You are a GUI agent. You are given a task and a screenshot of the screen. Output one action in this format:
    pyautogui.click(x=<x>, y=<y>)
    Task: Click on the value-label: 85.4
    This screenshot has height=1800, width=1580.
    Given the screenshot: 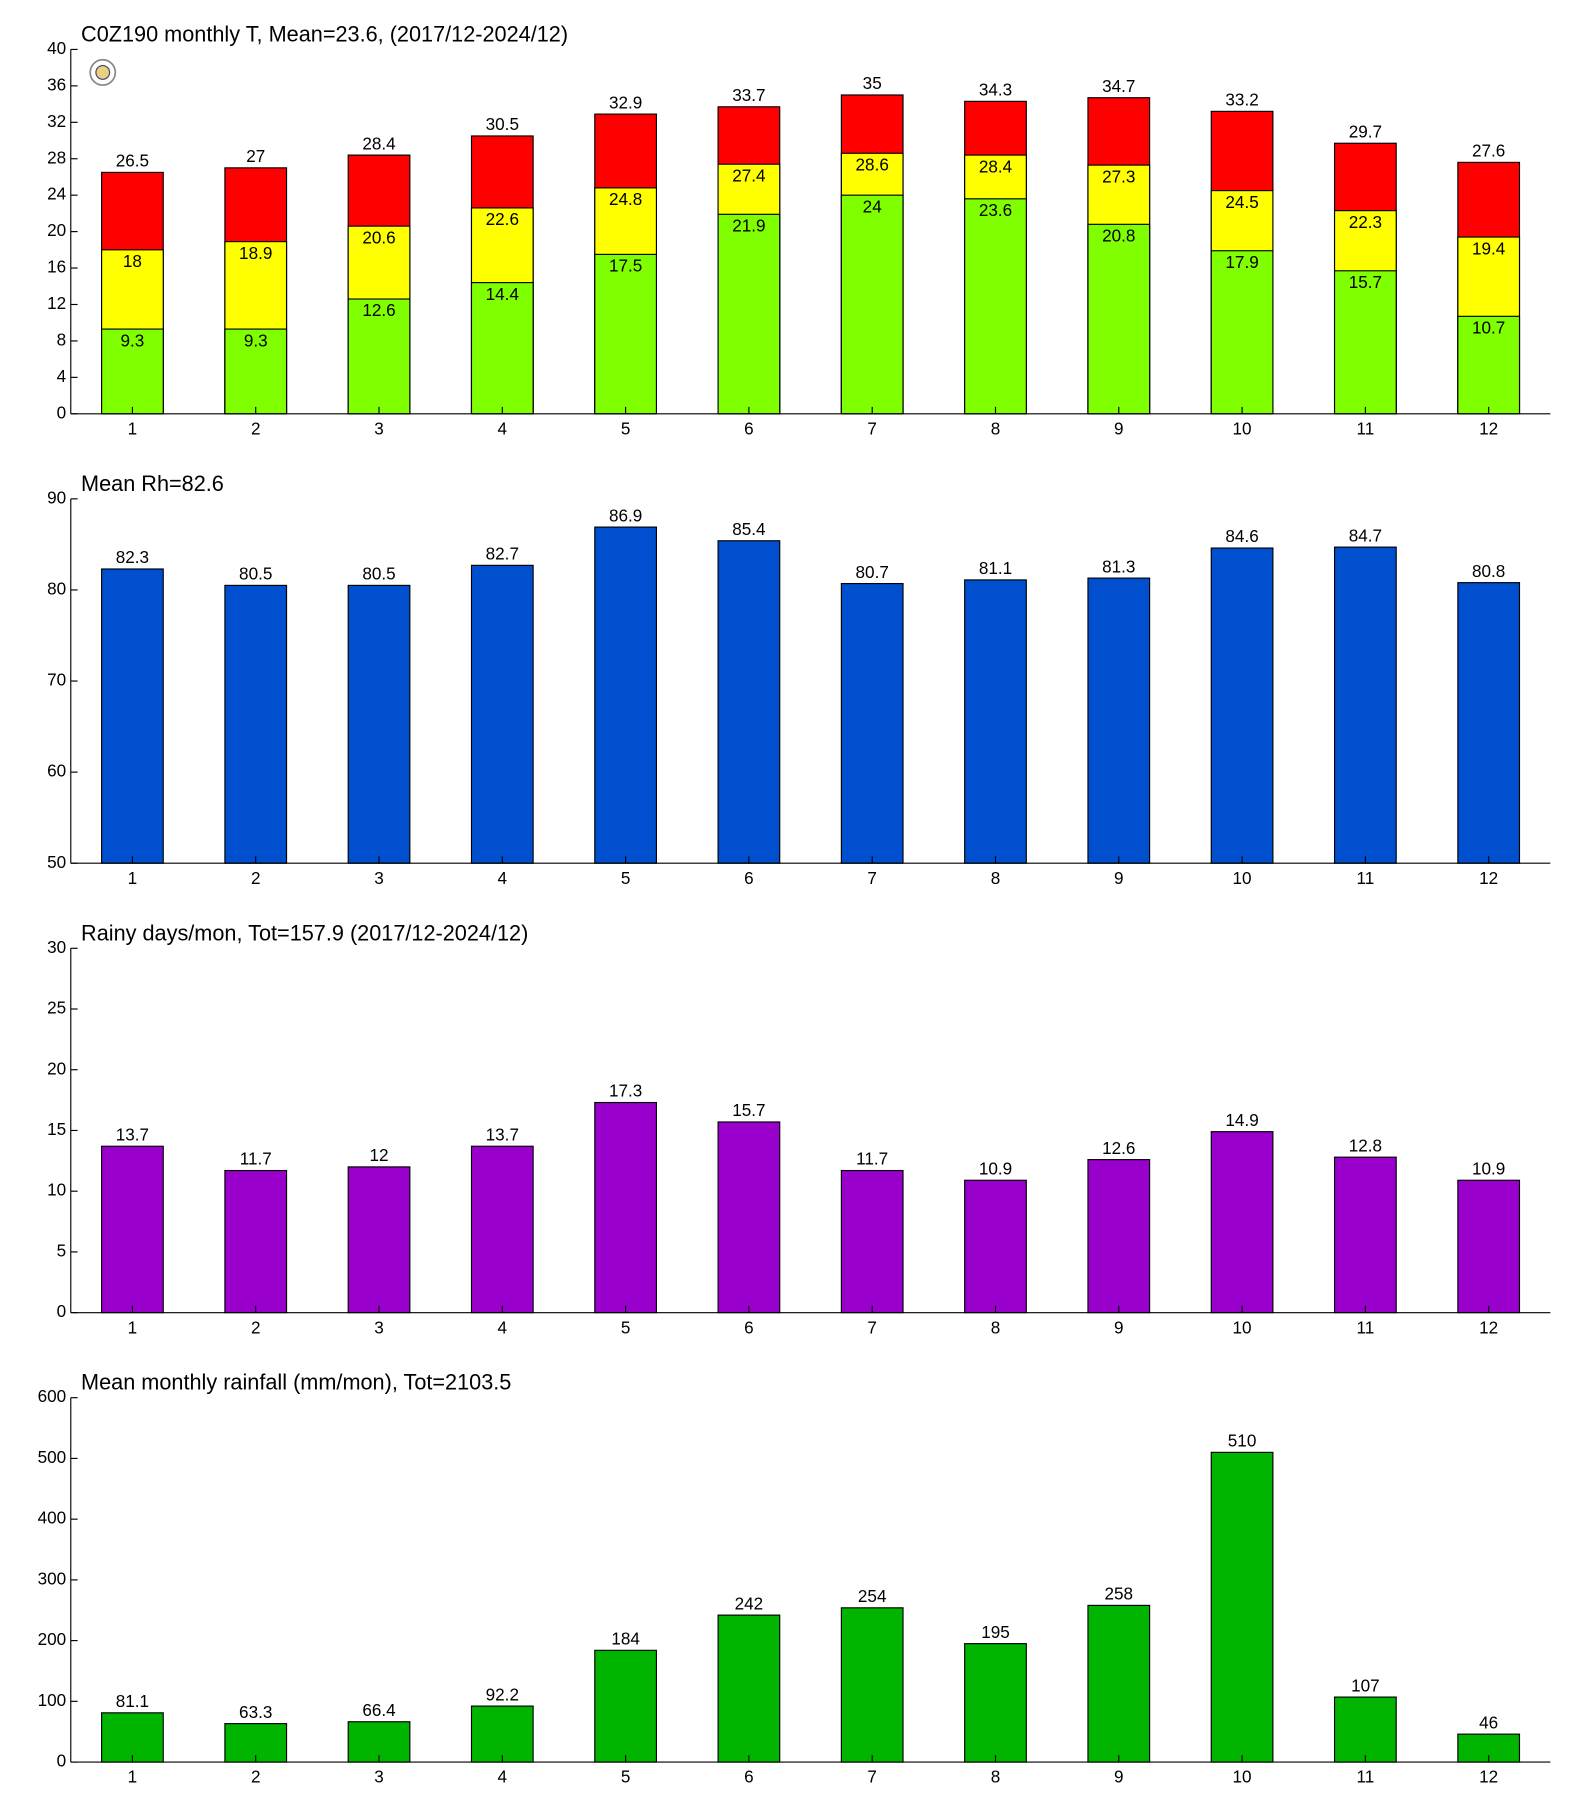 What is the action you would take?
    pyautogui.click(x=749, y=529)
    